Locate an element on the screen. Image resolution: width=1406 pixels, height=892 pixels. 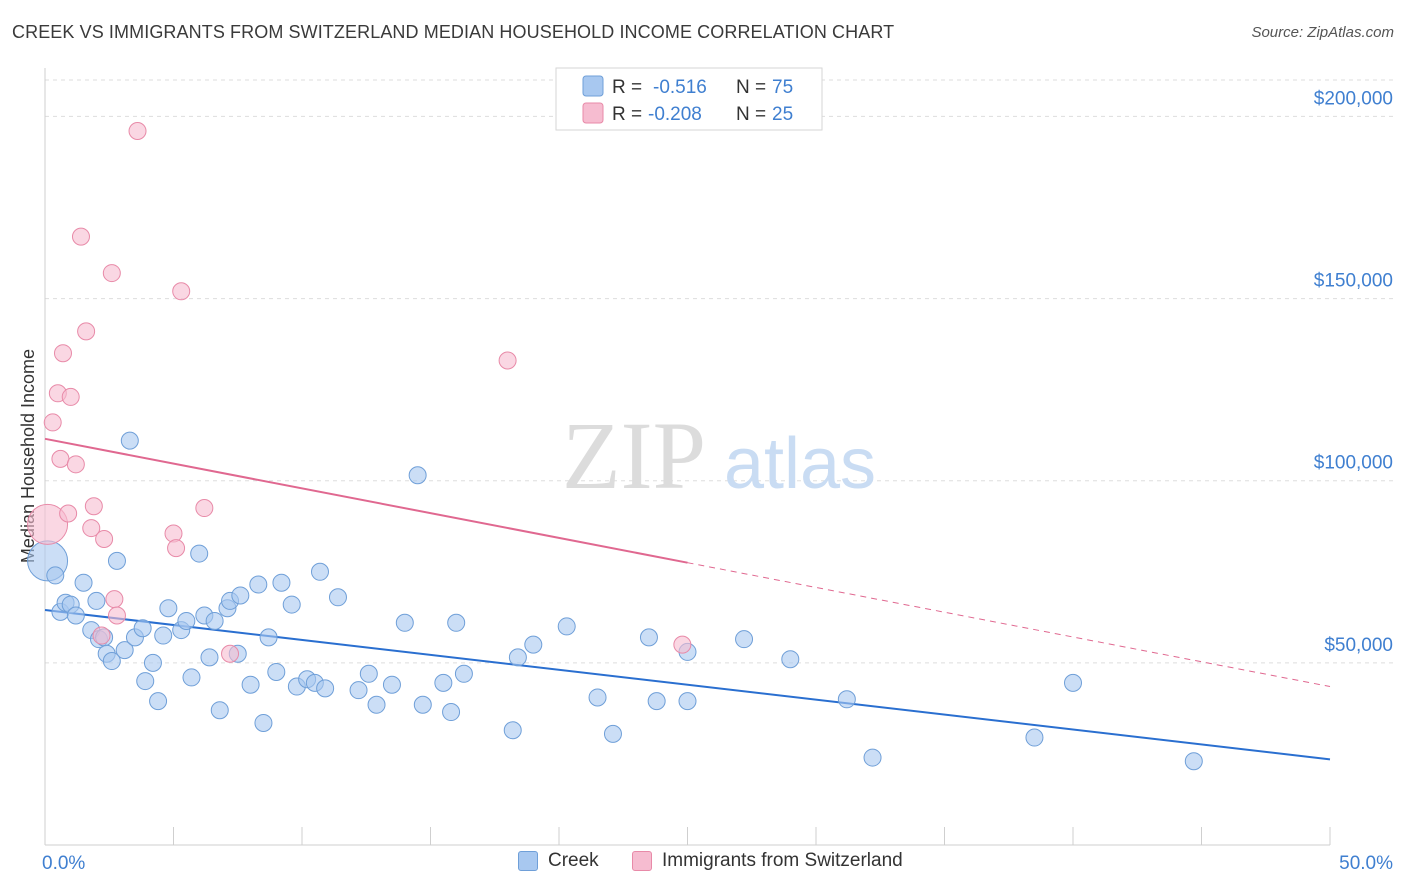
bottom-legend-item-creek: Creek is located at coordinates (558, 861).